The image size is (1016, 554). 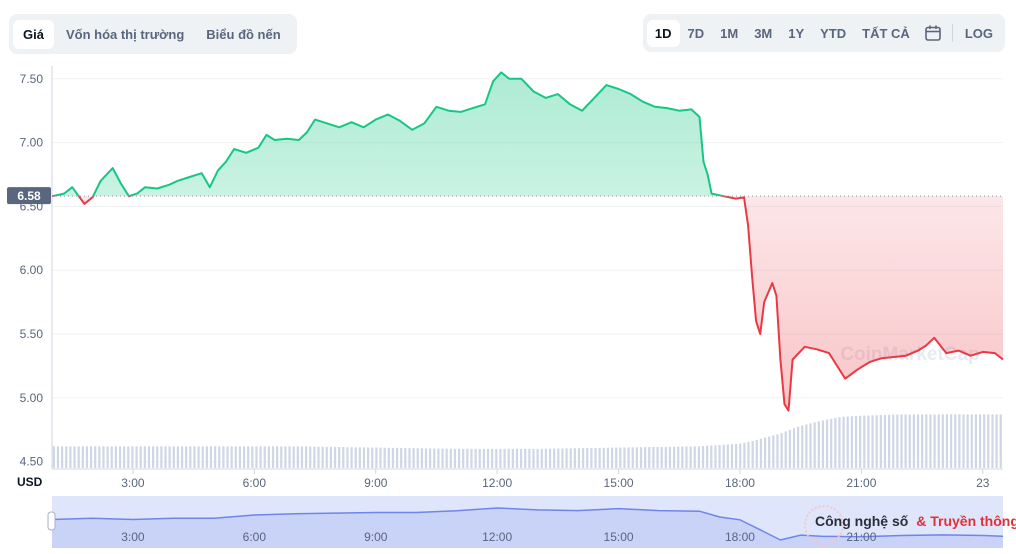 I want to click on range-all-button: TẤT CẢ, so click(x=886, y=33).